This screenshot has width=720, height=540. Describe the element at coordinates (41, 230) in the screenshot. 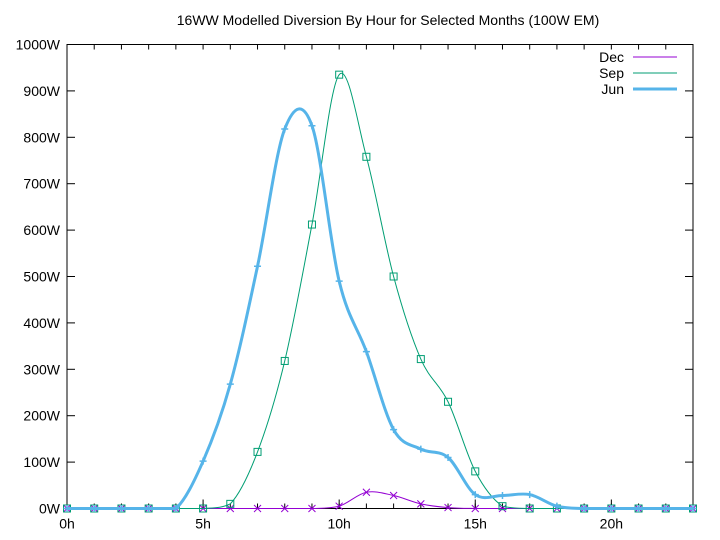

I see `y-tick-label: 600W` at that location.